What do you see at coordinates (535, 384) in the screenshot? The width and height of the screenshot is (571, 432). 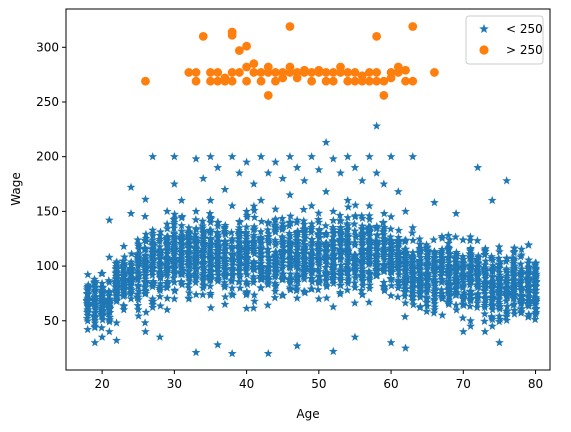 I see `x-tick-label: 80` at bounding box center [535, 384].